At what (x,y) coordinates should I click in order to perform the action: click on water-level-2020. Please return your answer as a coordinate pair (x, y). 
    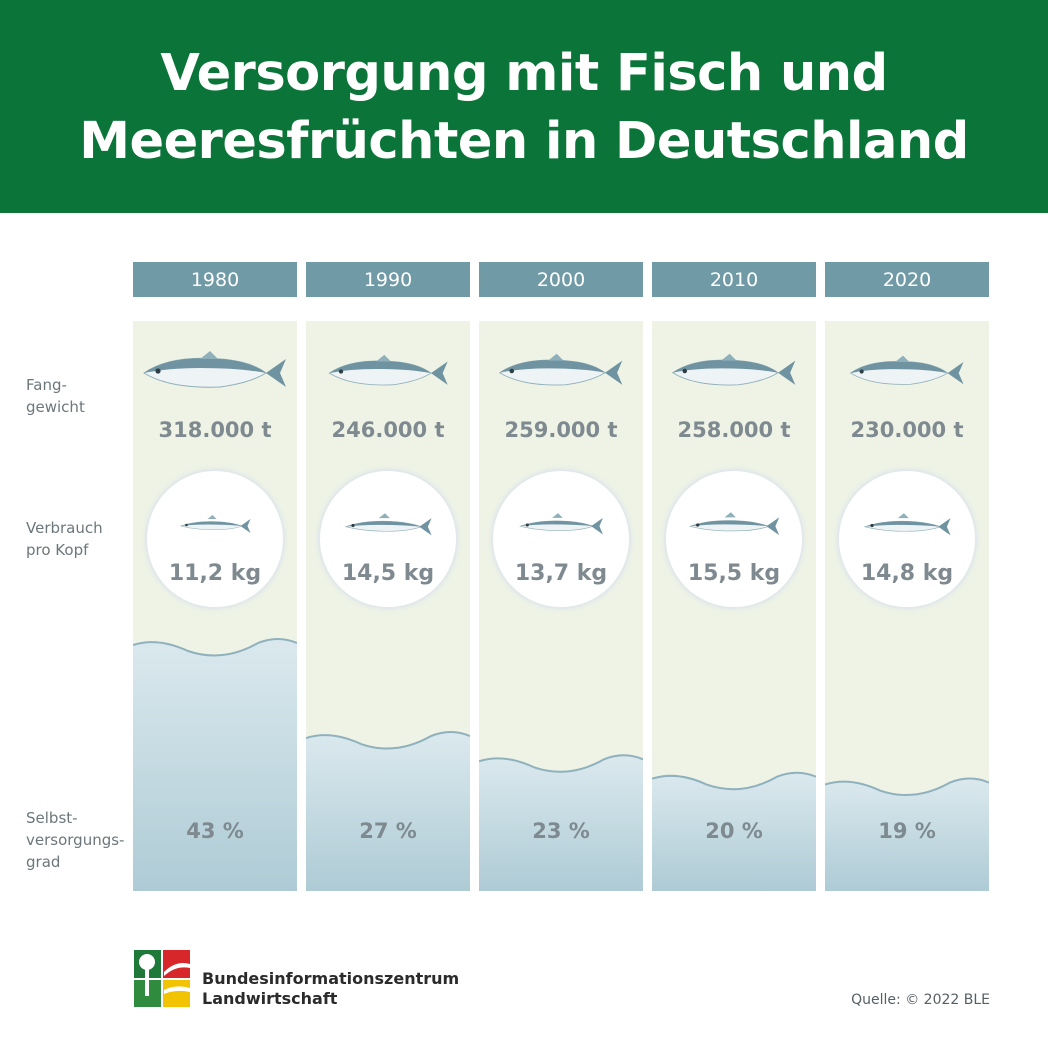
    Looking at the image, I should click on (907, 834).